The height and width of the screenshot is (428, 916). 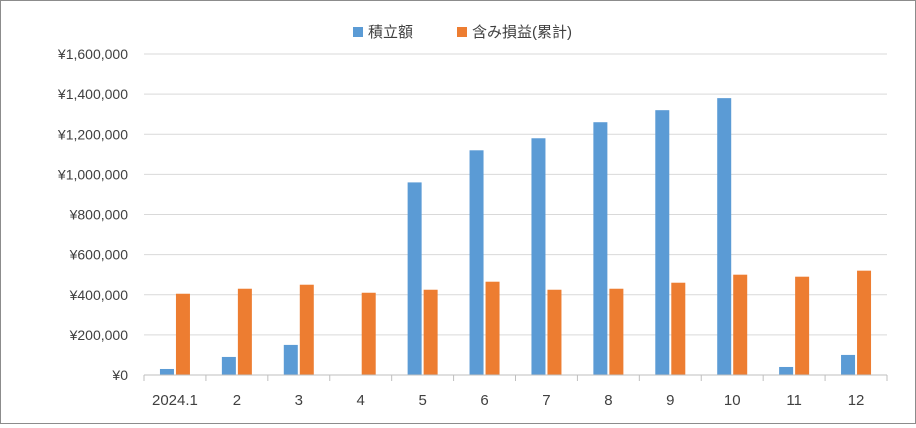 I want to click on y-tick-label: ¥1,400,000, so click(x=92, y=94).